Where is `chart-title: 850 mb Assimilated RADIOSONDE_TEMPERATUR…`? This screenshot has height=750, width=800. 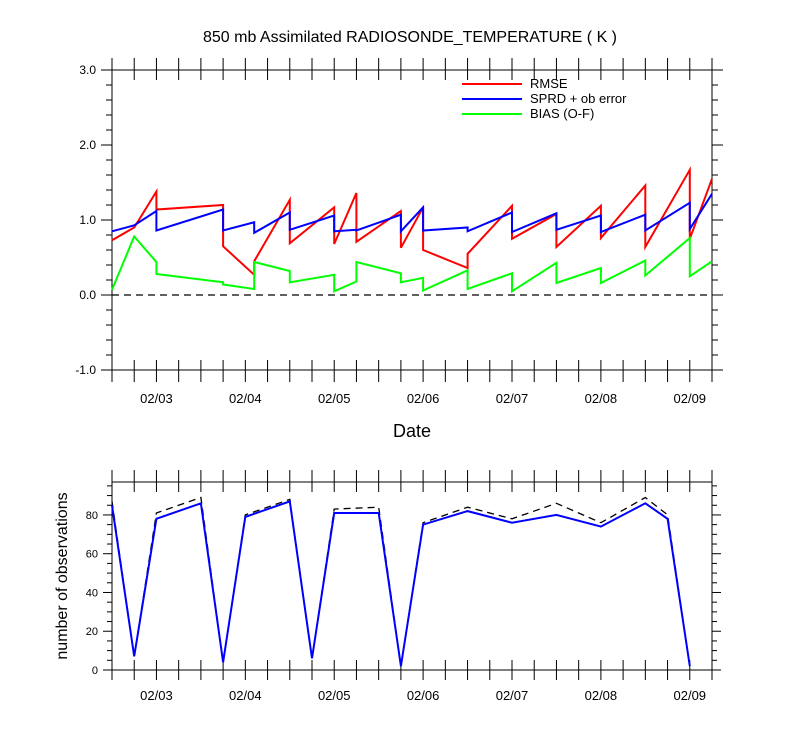
chart-title: 850 mb Assimilated RADIOSONDE_TEMPERATUR… is located at coordinates (410, 37).